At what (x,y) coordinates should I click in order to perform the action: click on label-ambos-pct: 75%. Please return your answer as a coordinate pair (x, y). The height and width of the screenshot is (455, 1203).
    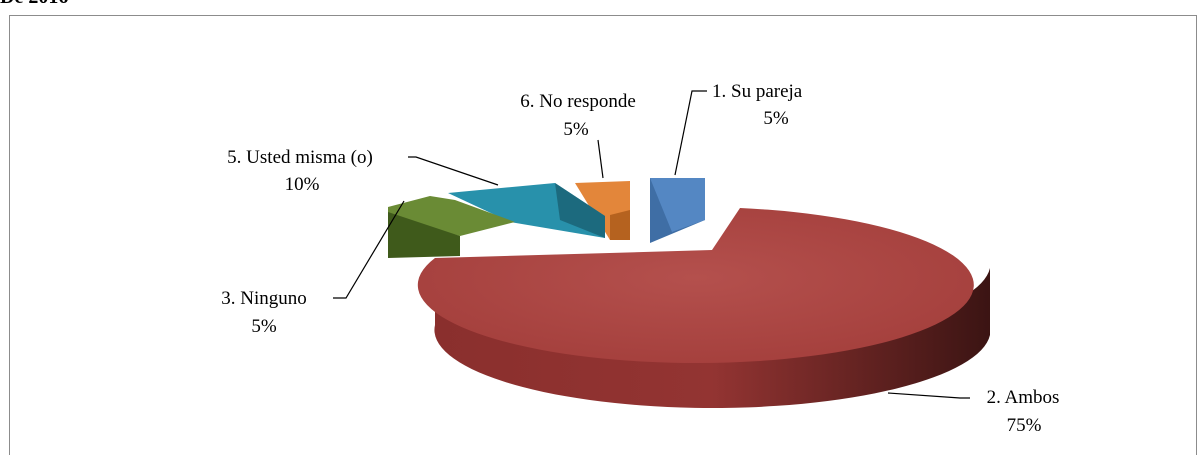
    Looking at the image, I should click on (1024, 425).